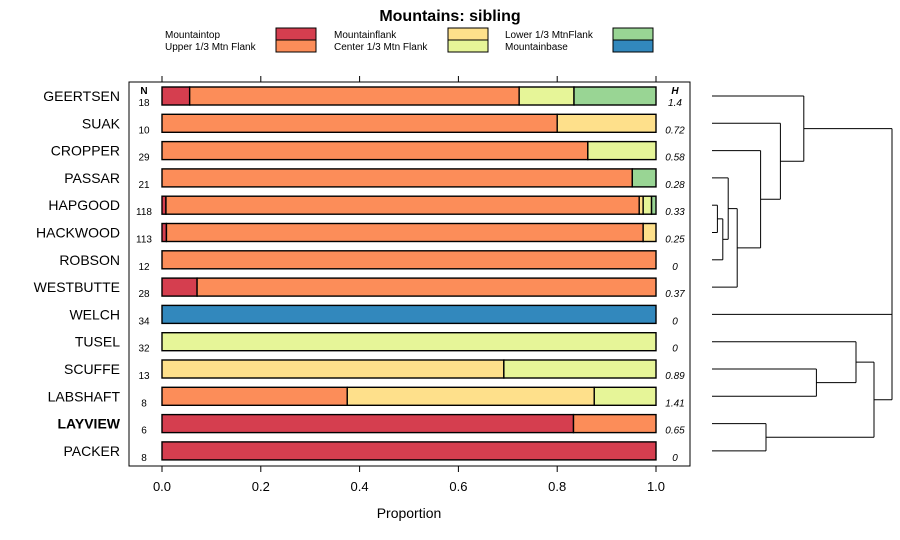 Image resolution: width=900 pixels, height=540 pixels. Describe the element at coordinates (85, 151) in the screenshot. I see `row-label: CROPPER` at that location.